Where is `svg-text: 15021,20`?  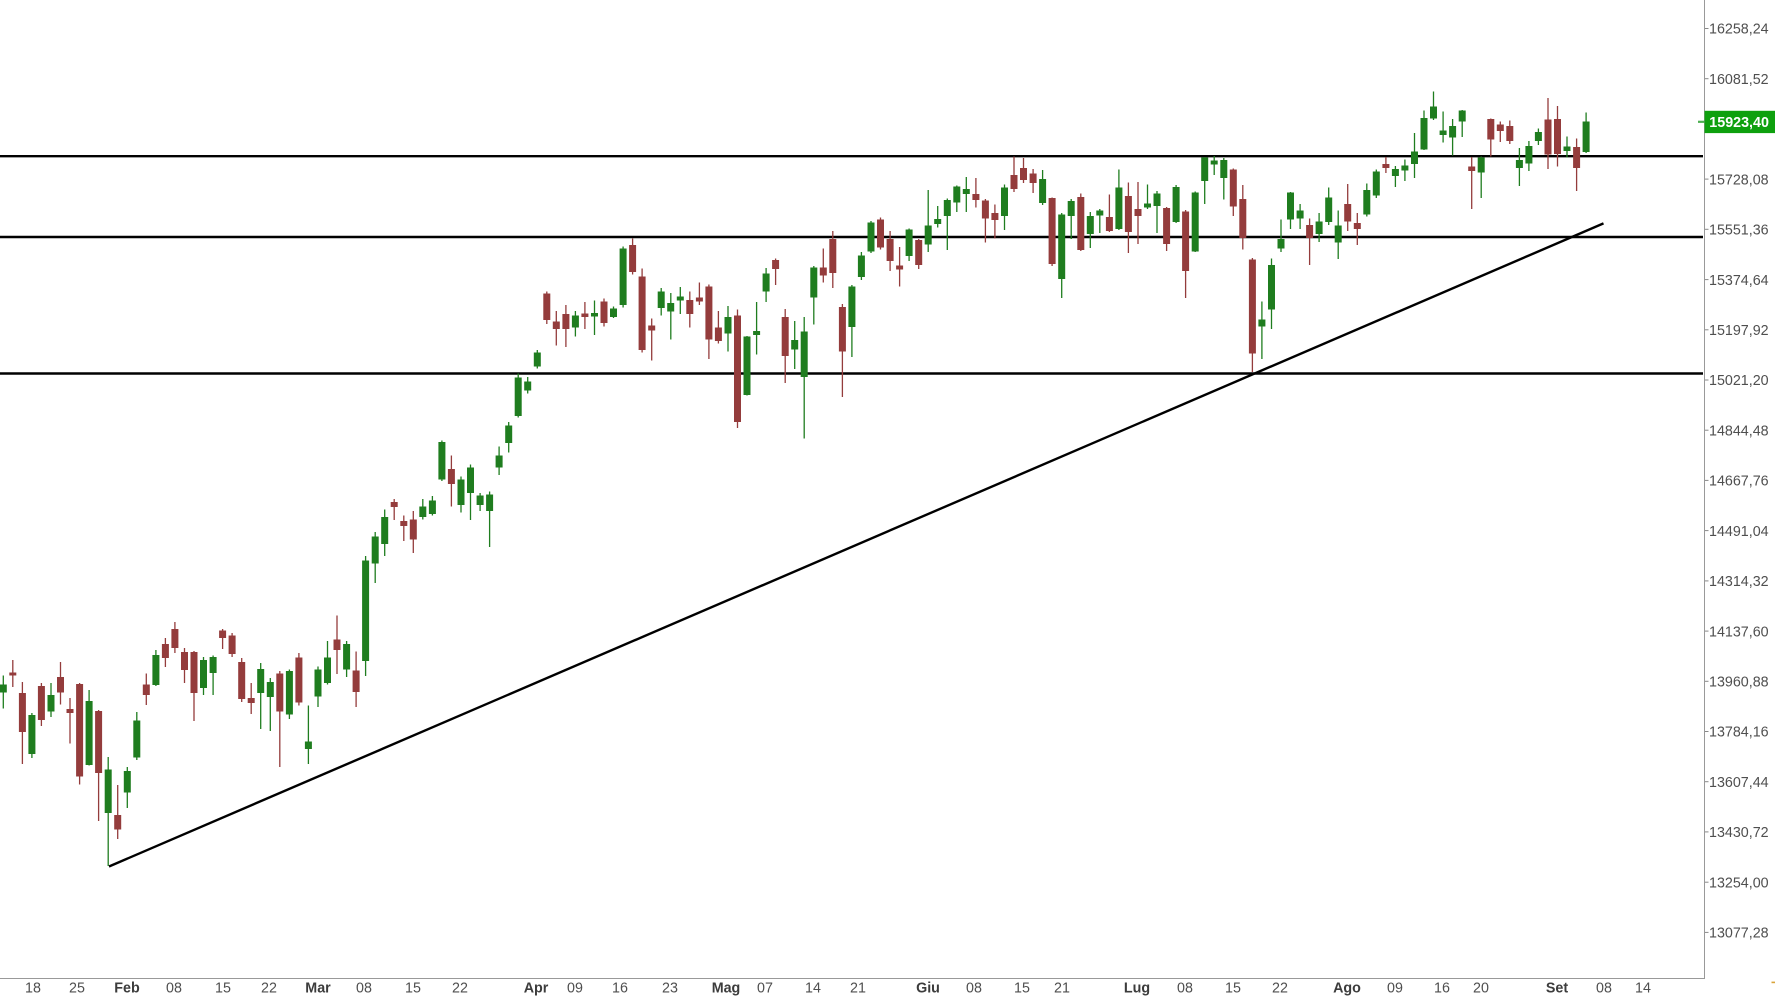 svg-text: 15021,20 is located at coordinates (1739, 381).